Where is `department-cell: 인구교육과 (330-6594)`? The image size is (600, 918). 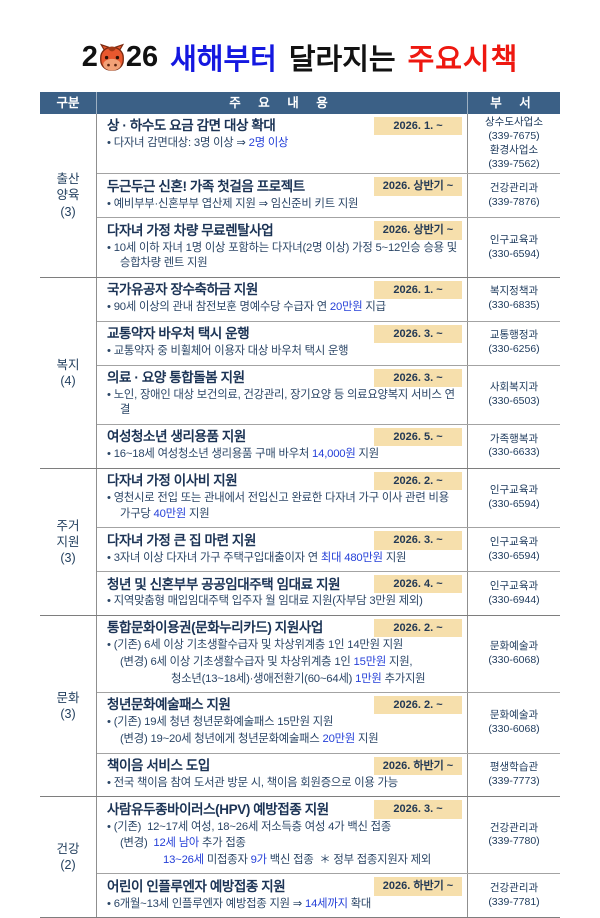 department-cell: 인구교육과 (330-6594) is located at coordinates (513, 550).